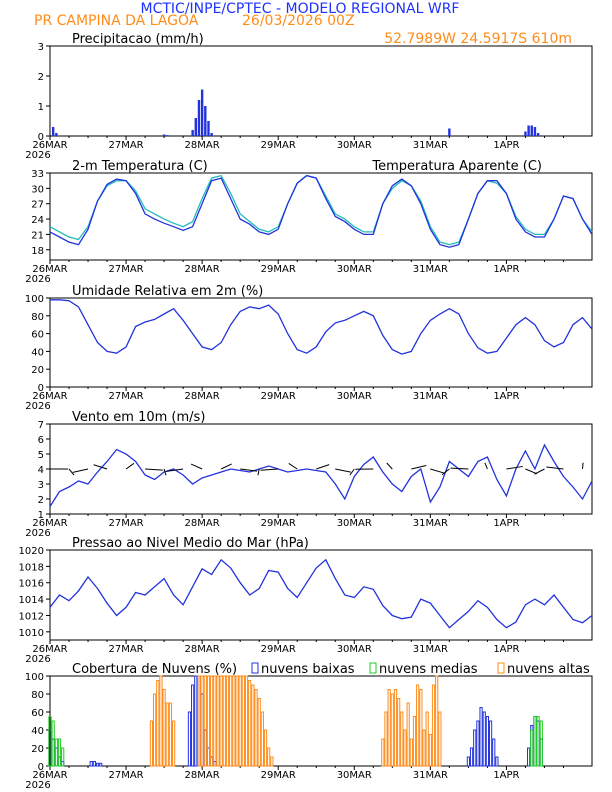 The height and width of the screenshot is (792, 612). What do you see at coordinates (298, 21) in the screenshot?
I see `run-date-label: 26/03/2026 00Z` at bounding box center [298, 21].